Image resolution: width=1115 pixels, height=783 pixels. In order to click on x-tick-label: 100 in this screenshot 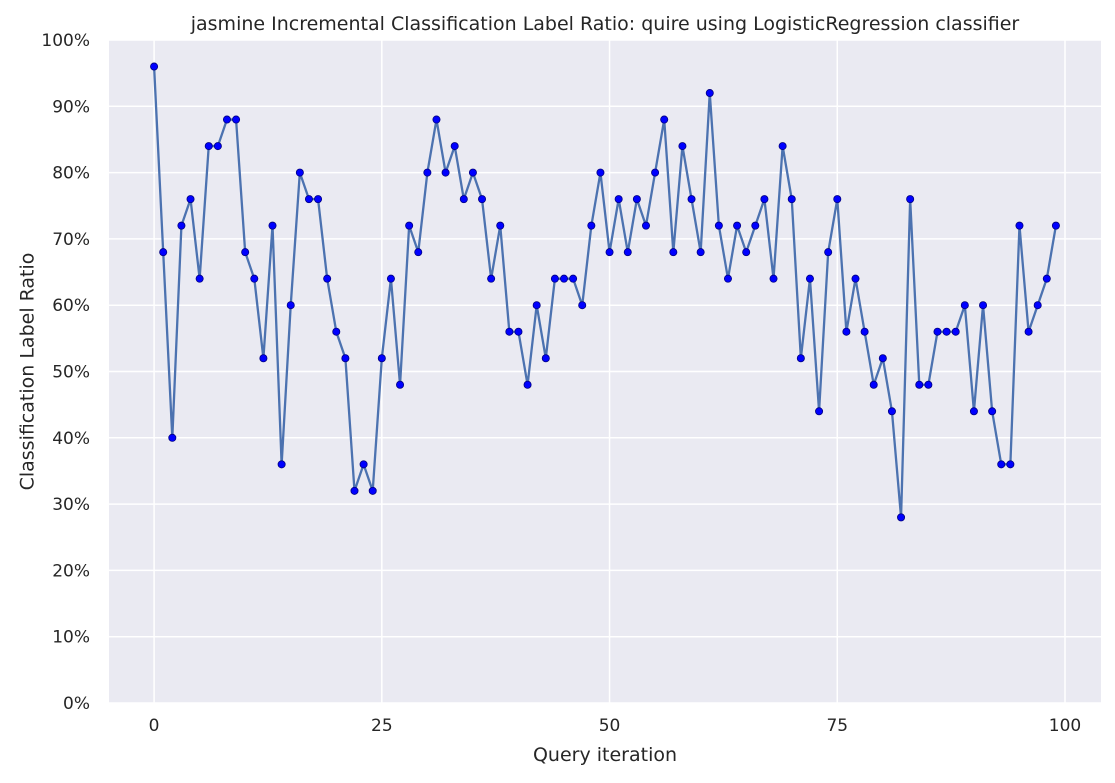, I will do `click(1065, 726)`.